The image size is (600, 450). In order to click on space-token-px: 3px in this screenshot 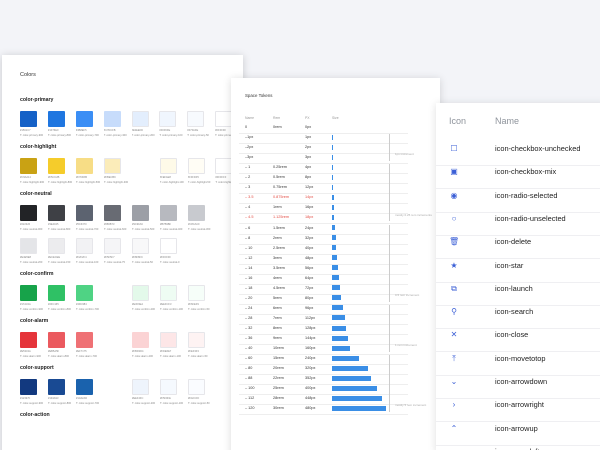, I will do `click(308, 157)`.